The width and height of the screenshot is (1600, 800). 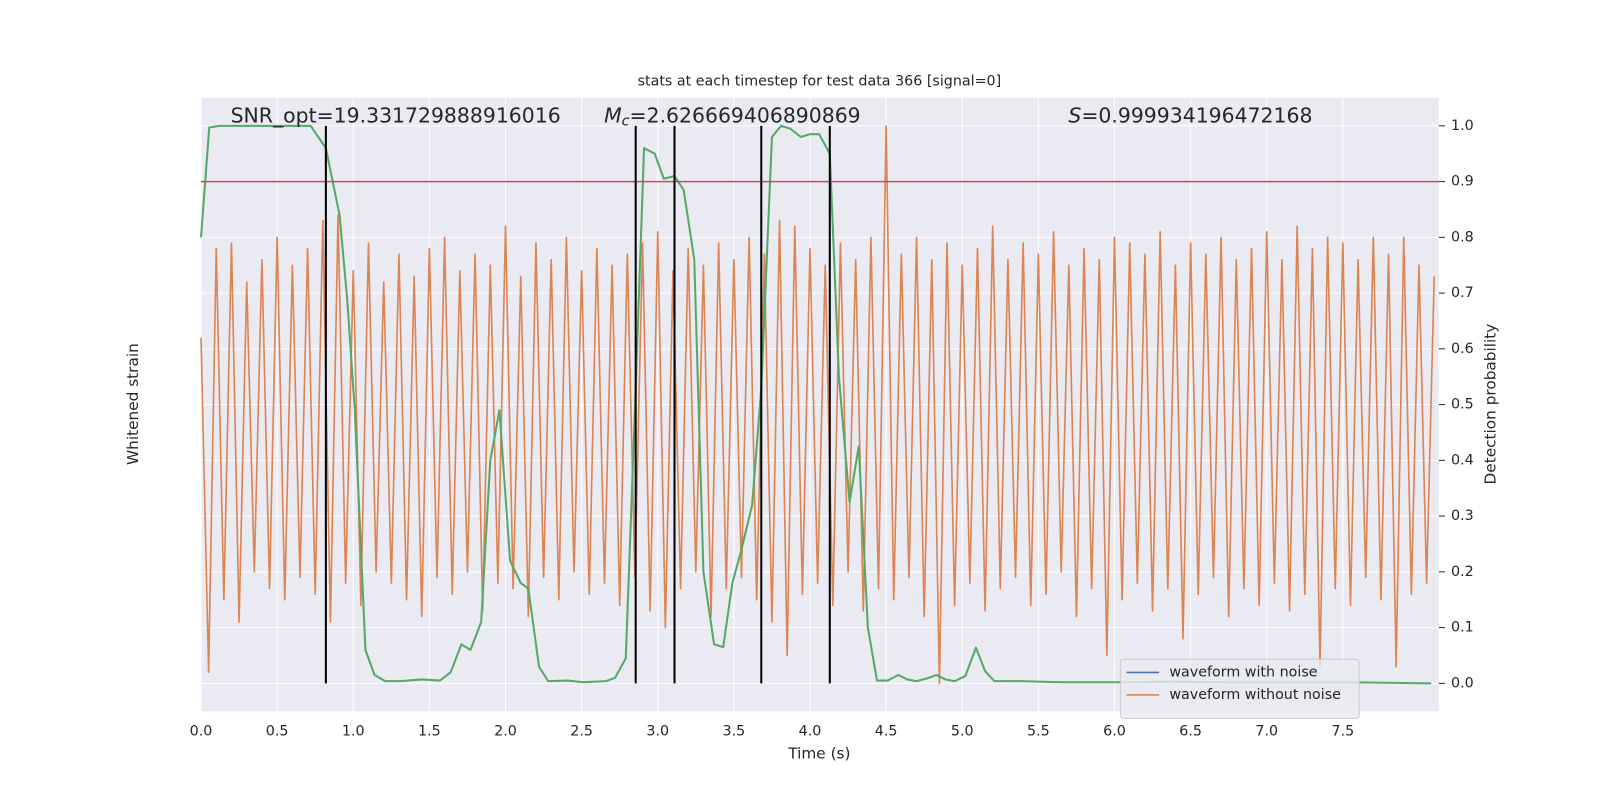 What do you see at coordinates (1462, 405) in the screenshot?
I see `y-tick-label: 0.5` at bounding box center [1462, 405].